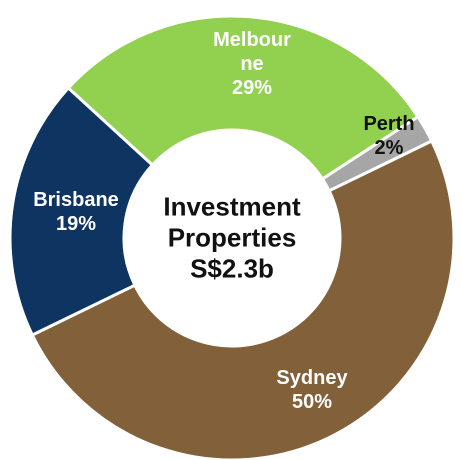  I want to click on segment-label: Brisbane 19%, so click(76, 212).